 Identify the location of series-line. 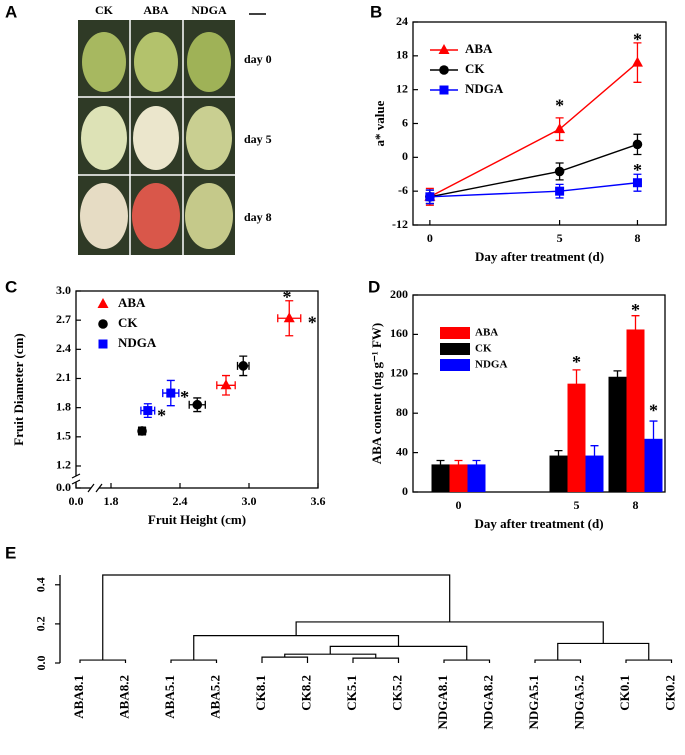
(533, 190).